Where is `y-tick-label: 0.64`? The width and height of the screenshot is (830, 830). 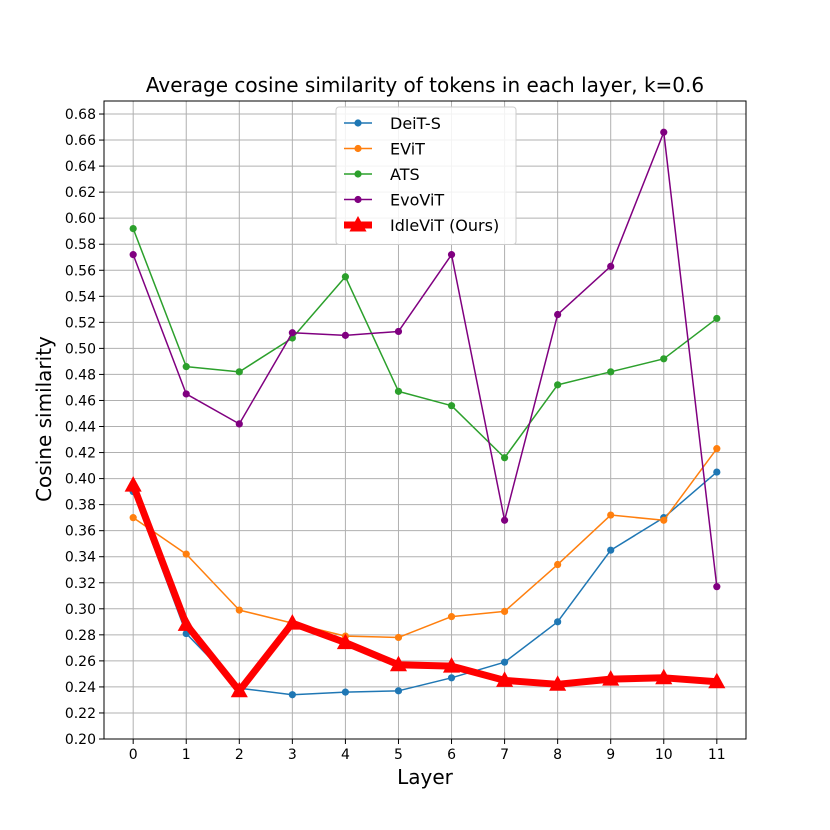 y-tick-label: 0.64 is located at coordinates (80, 167).